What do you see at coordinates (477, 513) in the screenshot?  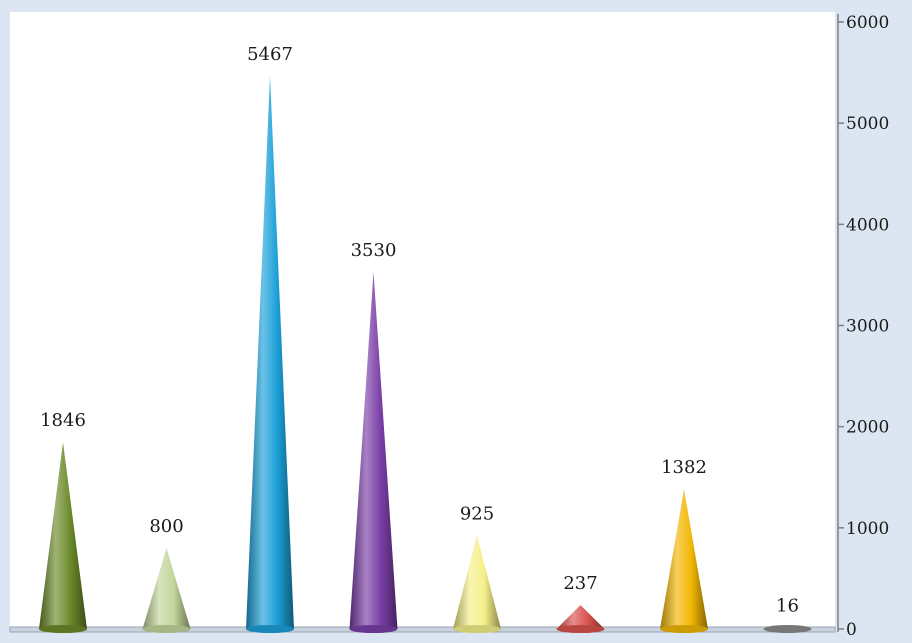 I see `data-label: 925` at bounding box center [477, 513].